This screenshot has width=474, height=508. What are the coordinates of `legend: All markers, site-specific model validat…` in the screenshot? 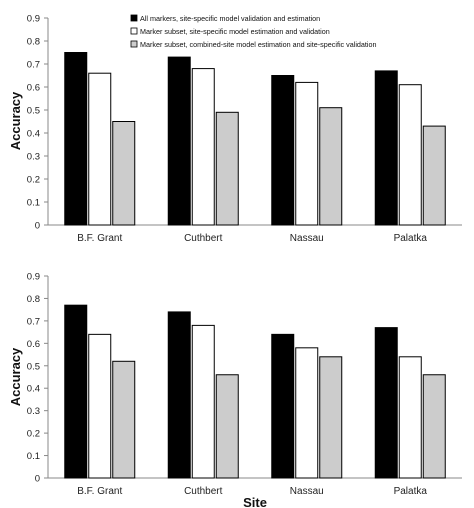 It's located at (253, 31).